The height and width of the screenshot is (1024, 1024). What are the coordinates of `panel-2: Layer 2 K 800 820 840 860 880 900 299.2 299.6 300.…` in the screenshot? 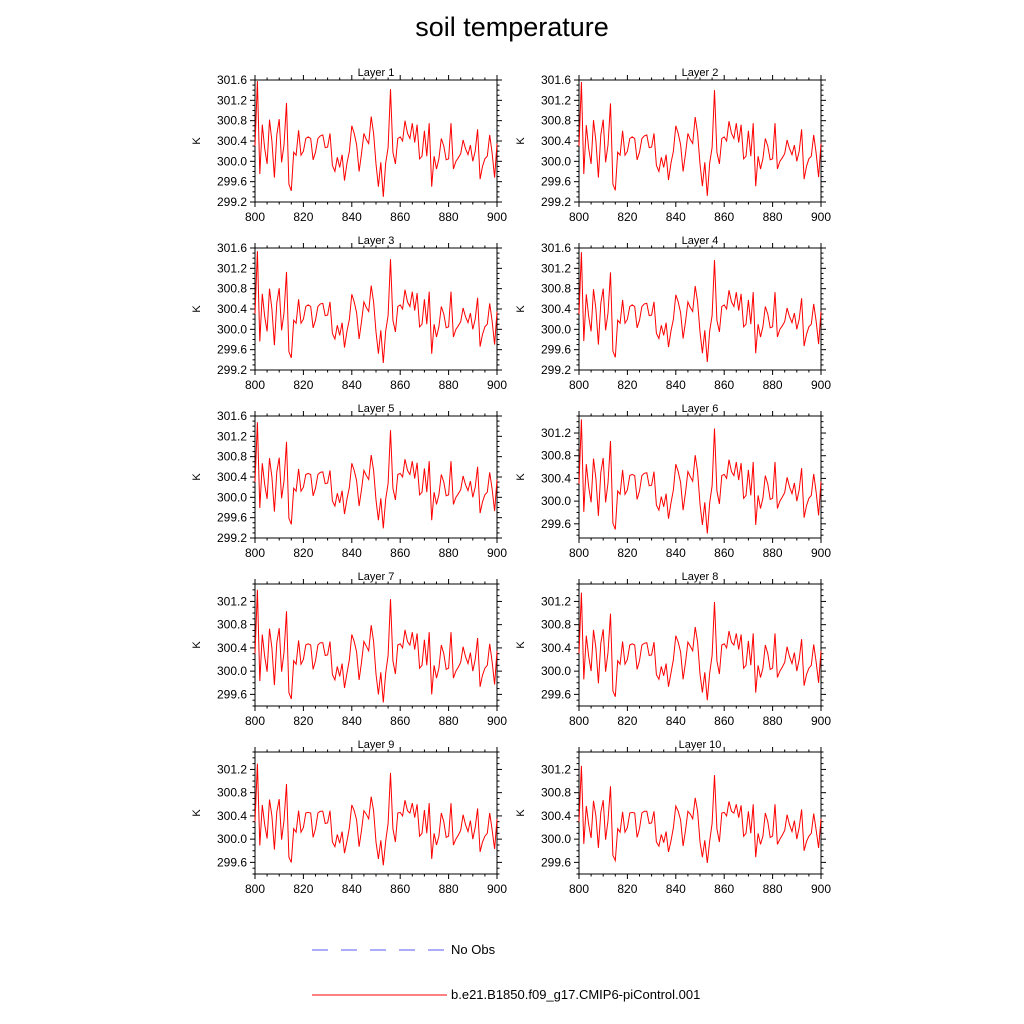 It's located at (673, 145).